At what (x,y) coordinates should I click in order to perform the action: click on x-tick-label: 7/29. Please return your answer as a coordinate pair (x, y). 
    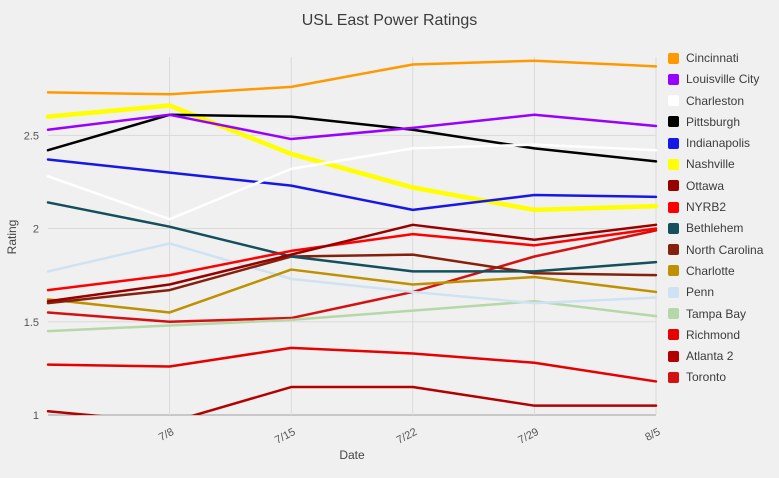
    Looking at the image, I should click on (528, 436).